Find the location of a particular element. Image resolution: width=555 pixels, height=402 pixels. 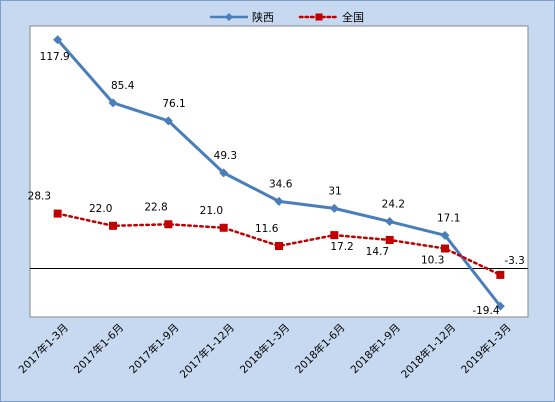

data-label: -19.4 is located at coordinates (485, 311).